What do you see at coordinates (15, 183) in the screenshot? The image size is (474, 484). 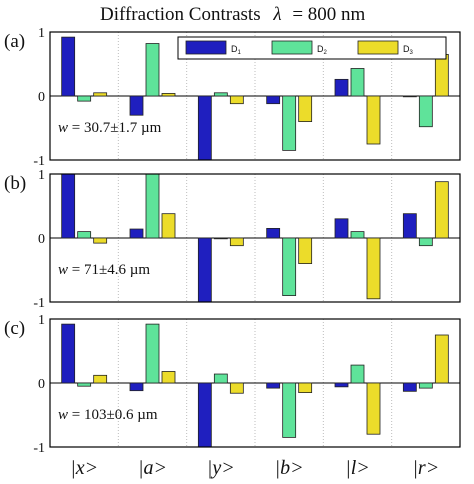 I see `panel-label: (b)` at bounding box center [15, 183].